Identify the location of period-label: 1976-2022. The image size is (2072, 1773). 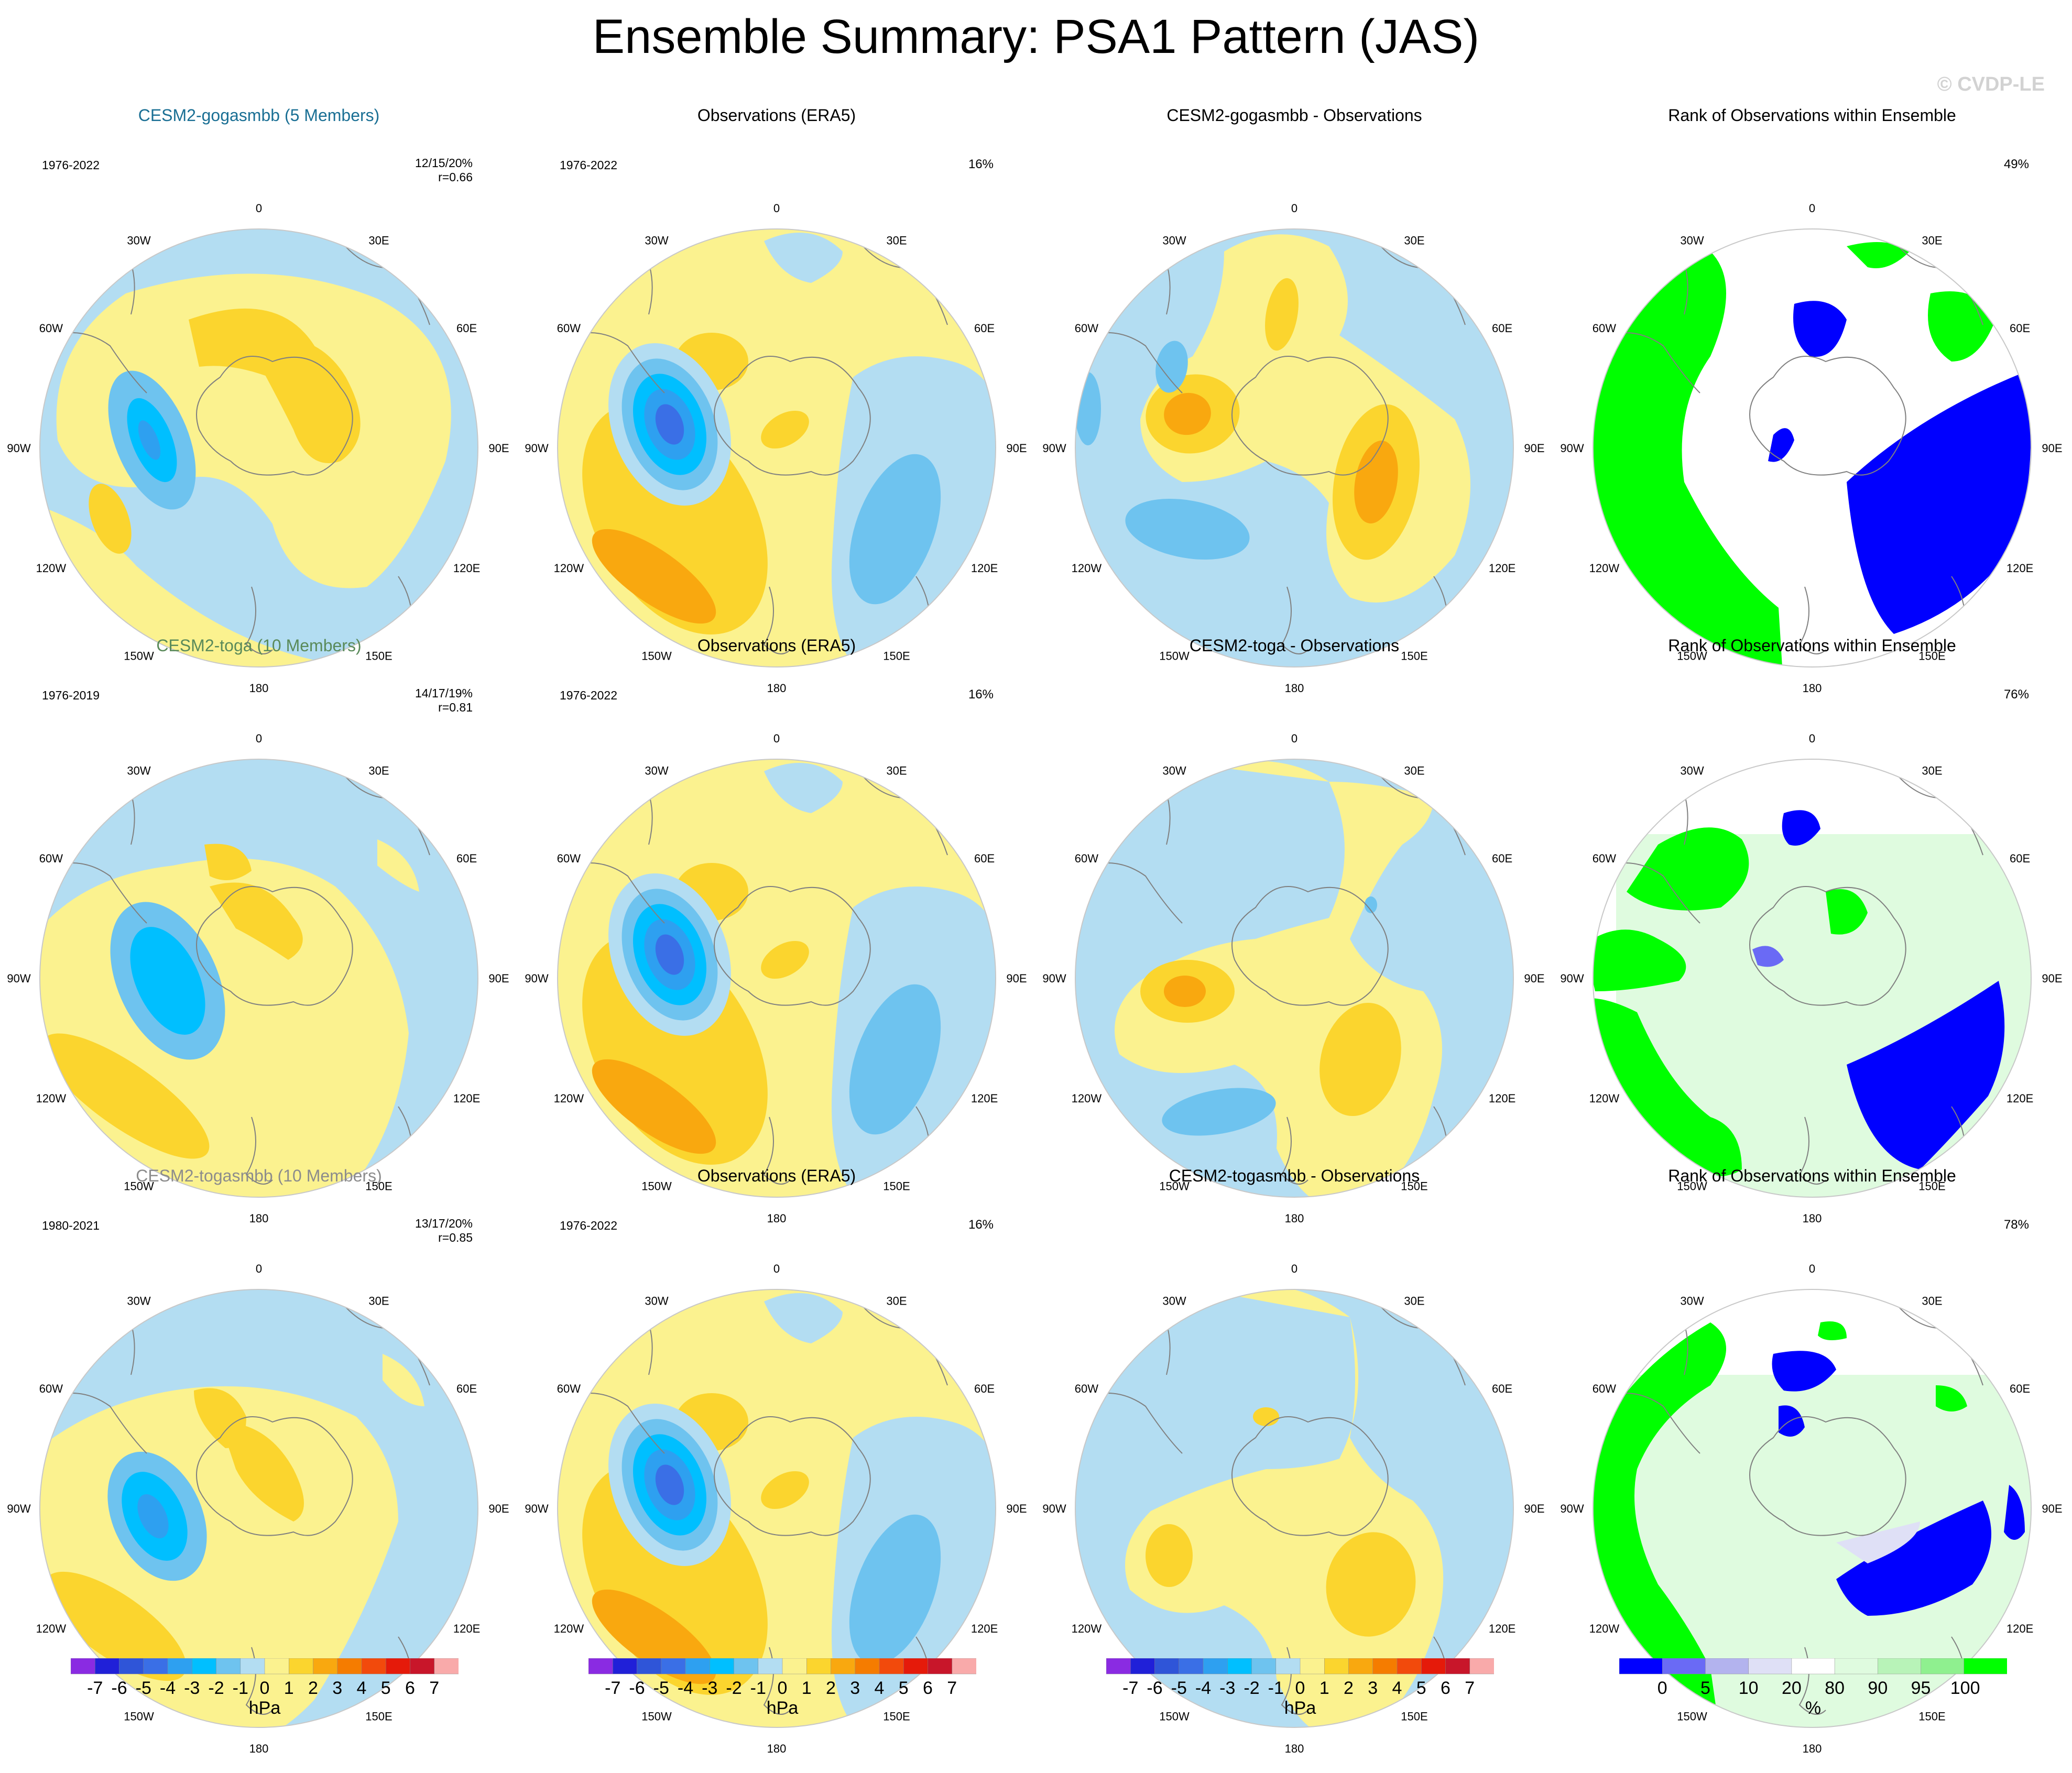
(588, 695).